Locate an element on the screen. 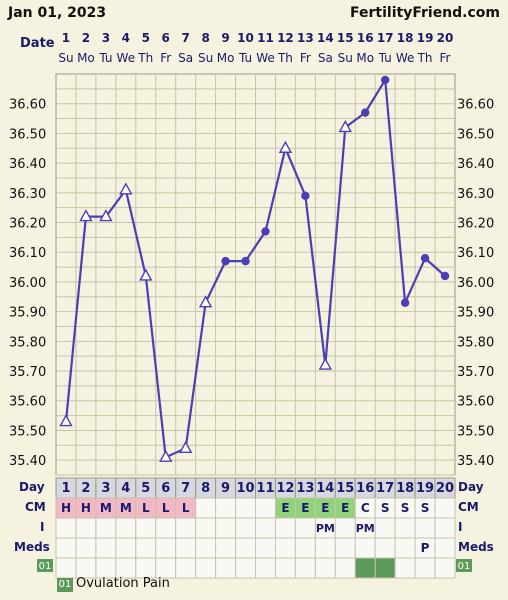 The width and height of the screenshot is (508, 600). ov-badge-right: 01 is located at coordinates (464, 565).